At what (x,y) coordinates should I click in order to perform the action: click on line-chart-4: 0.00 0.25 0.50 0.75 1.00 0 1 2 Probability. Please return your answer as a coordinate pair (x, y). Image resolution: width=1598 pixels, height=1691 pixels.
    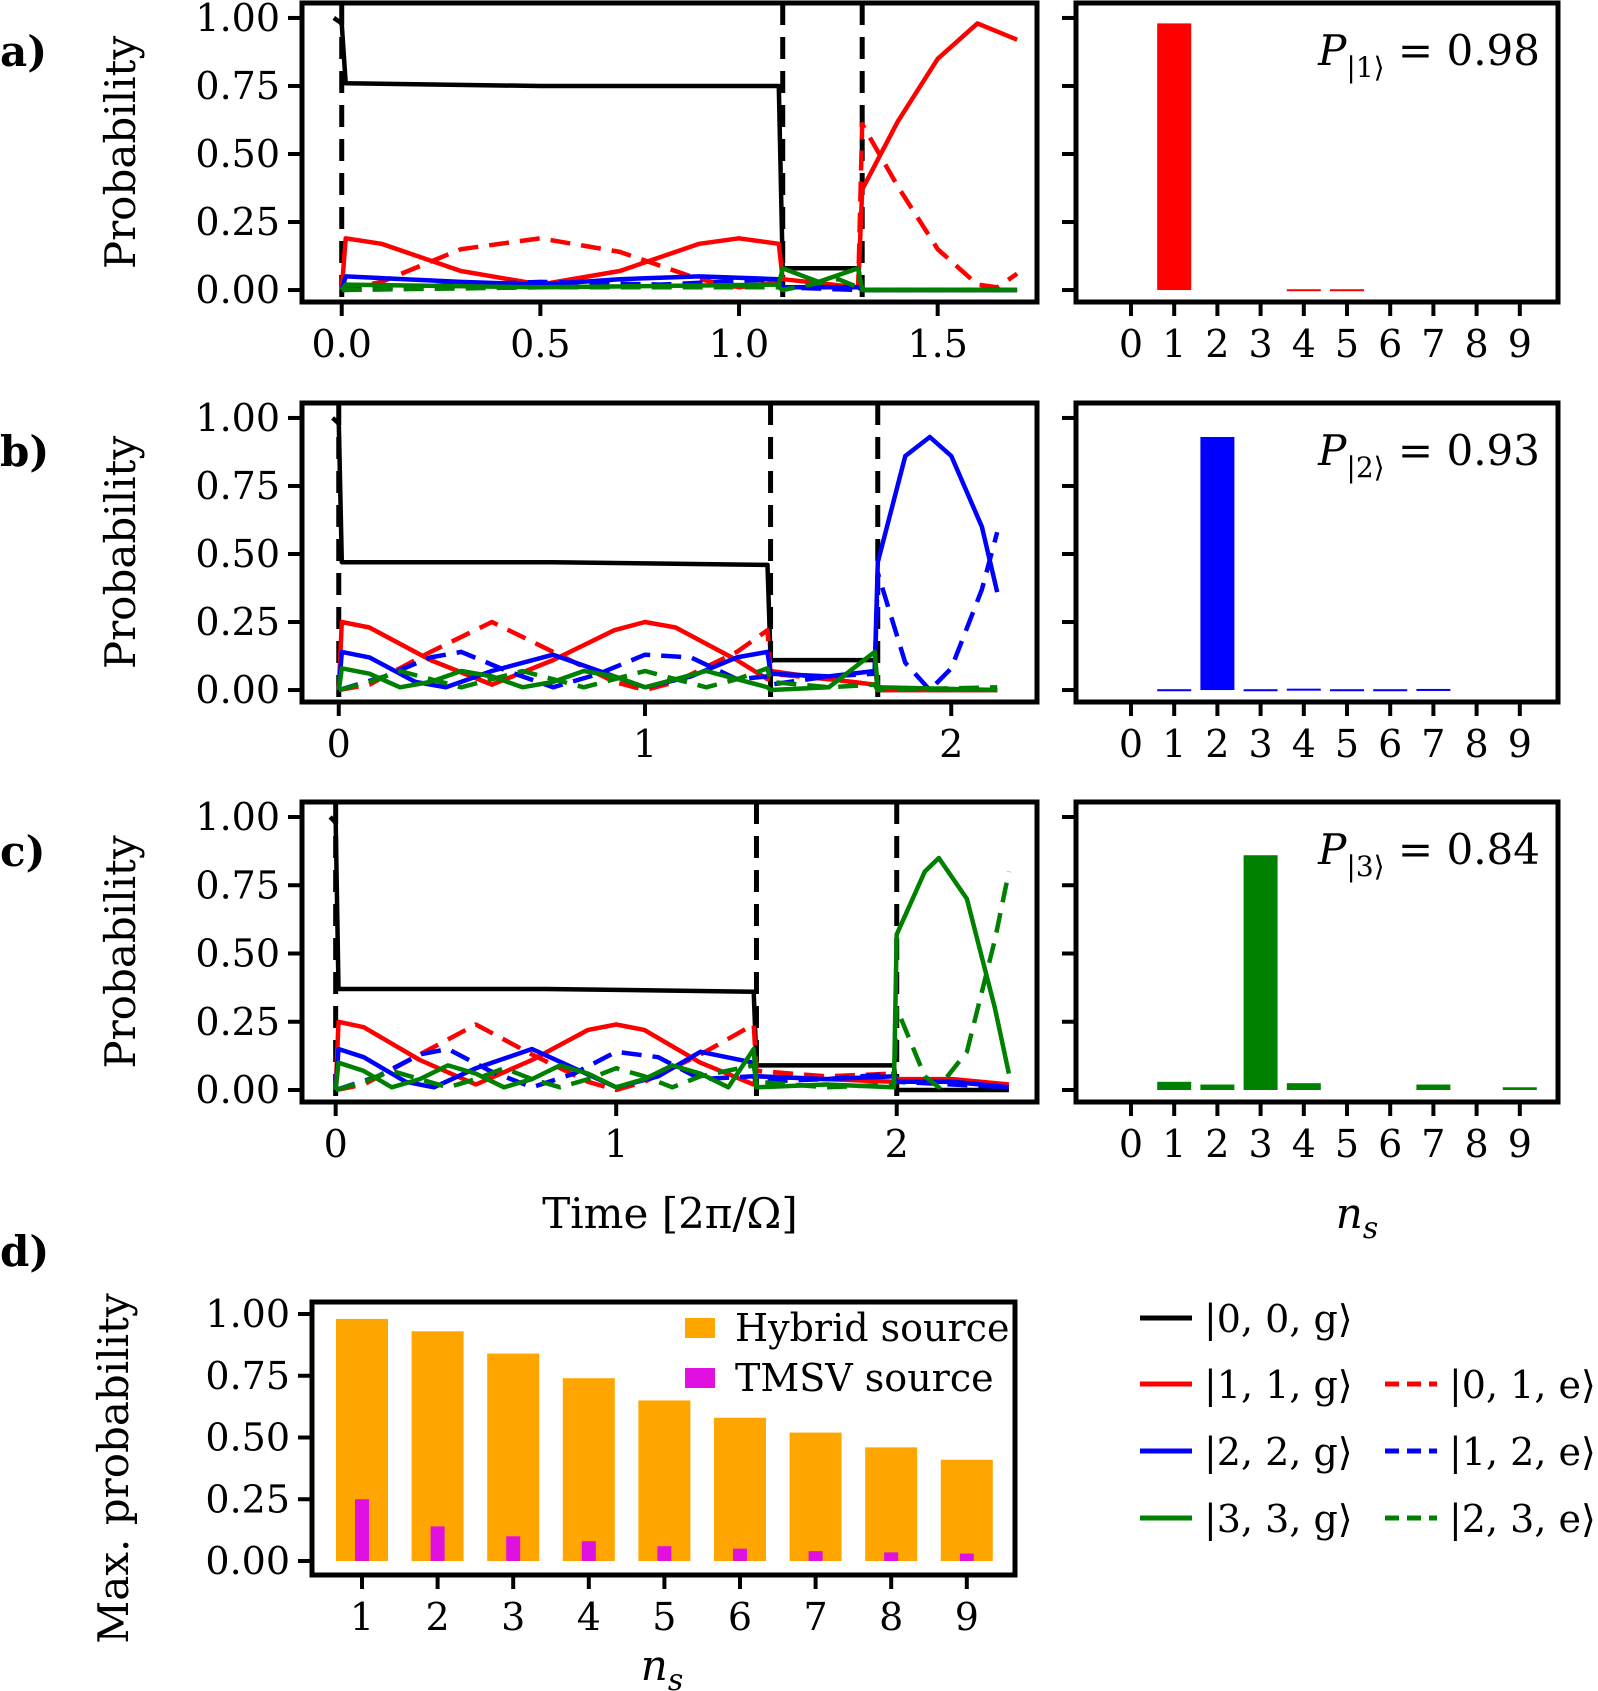
    Looking at the image, I should click on (568, 980).